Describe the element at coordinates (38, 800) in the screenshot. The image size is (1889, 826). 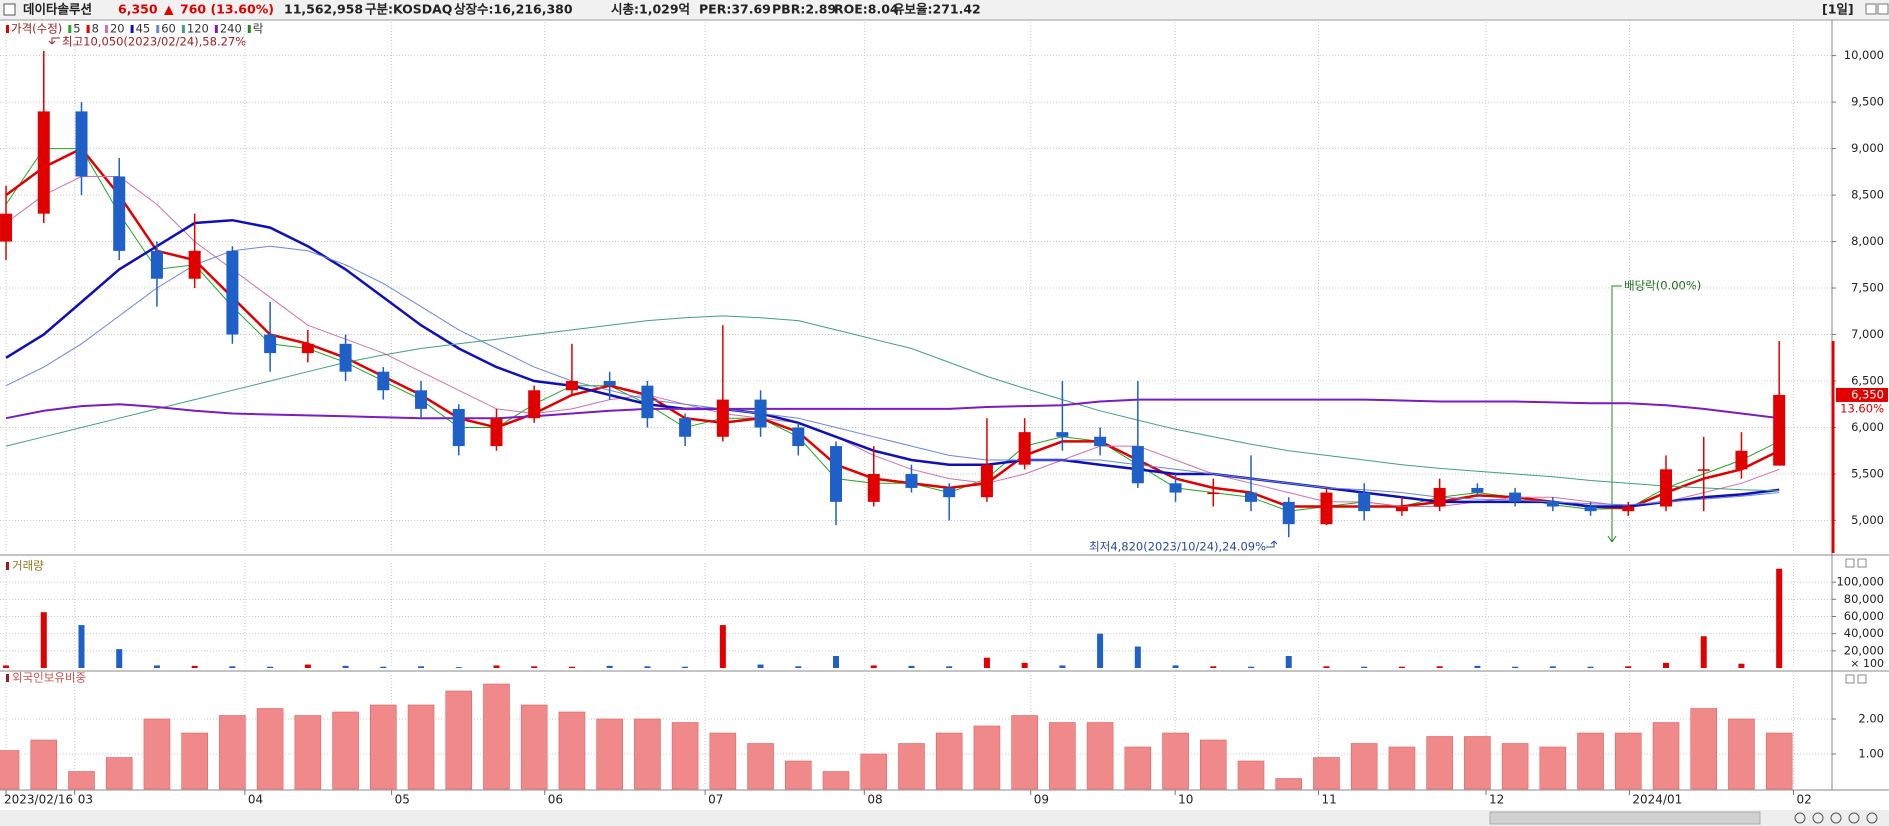
I see `x-tick-label: 2023/02/16` at that location.